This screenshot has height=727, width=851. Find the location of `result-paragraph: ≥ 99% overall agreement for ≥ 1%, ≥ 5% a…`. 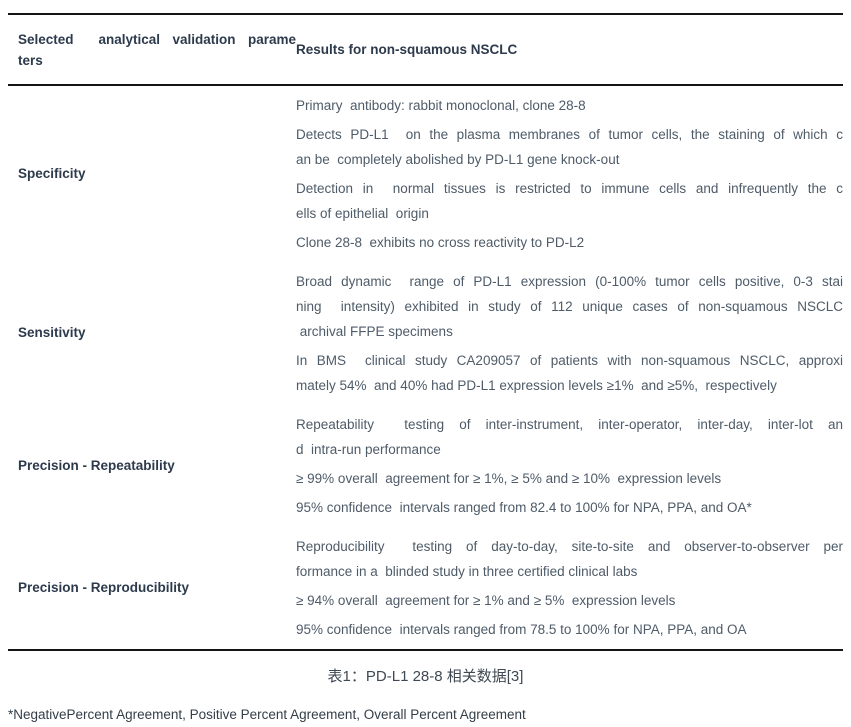

result-paragraph: ≥ 99% overall agreement for ≥ 1%, ≥ 5% a… is located at coordinates (569, 478).